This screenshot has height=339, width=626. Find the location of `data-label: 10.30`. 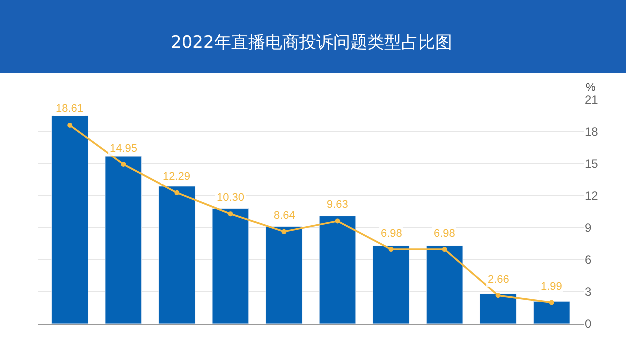

data-label: 10.30 is located at coordinates (231, 198).